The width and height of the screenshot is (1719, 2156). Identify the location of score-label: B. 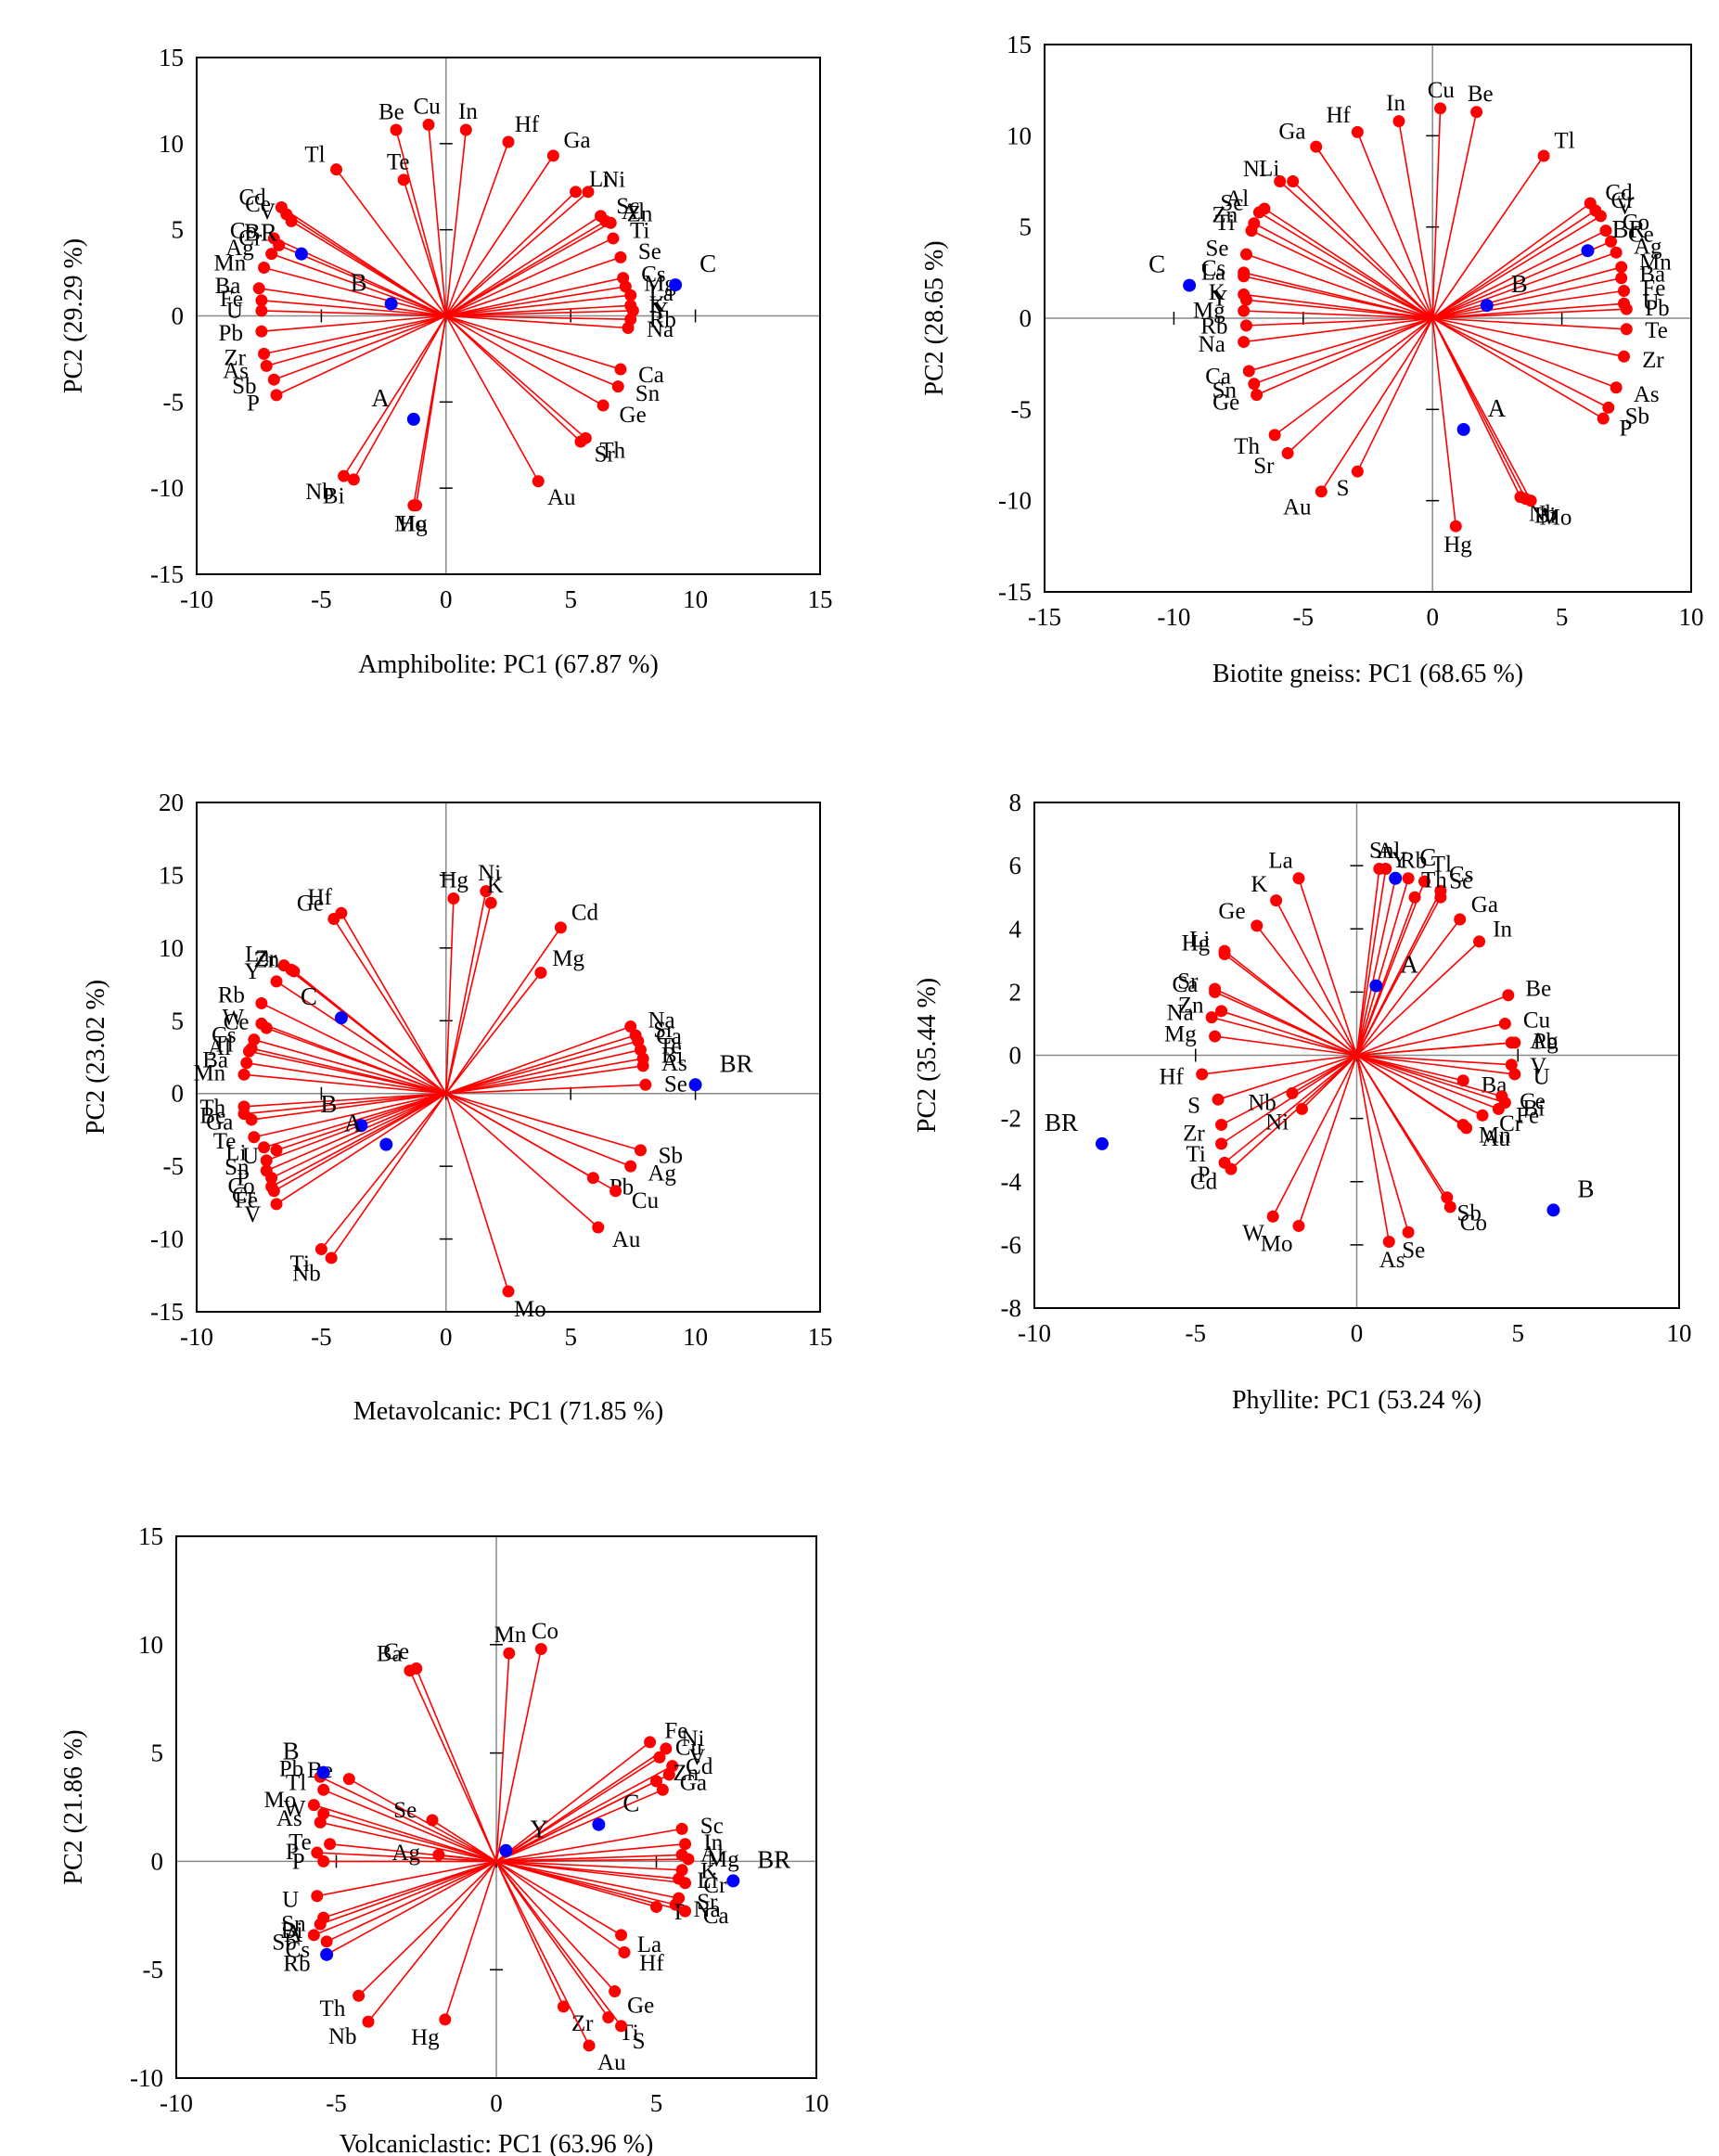
(291, 1751).